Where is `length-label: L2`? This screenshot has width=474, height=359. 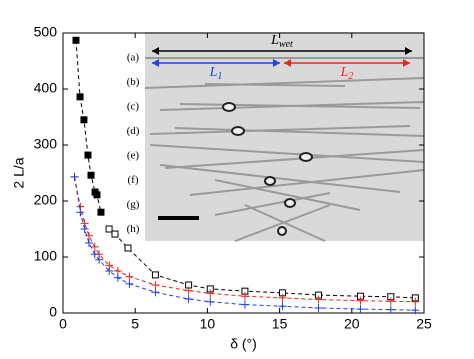
length-label: L2 is located at coordinates (347, 73).